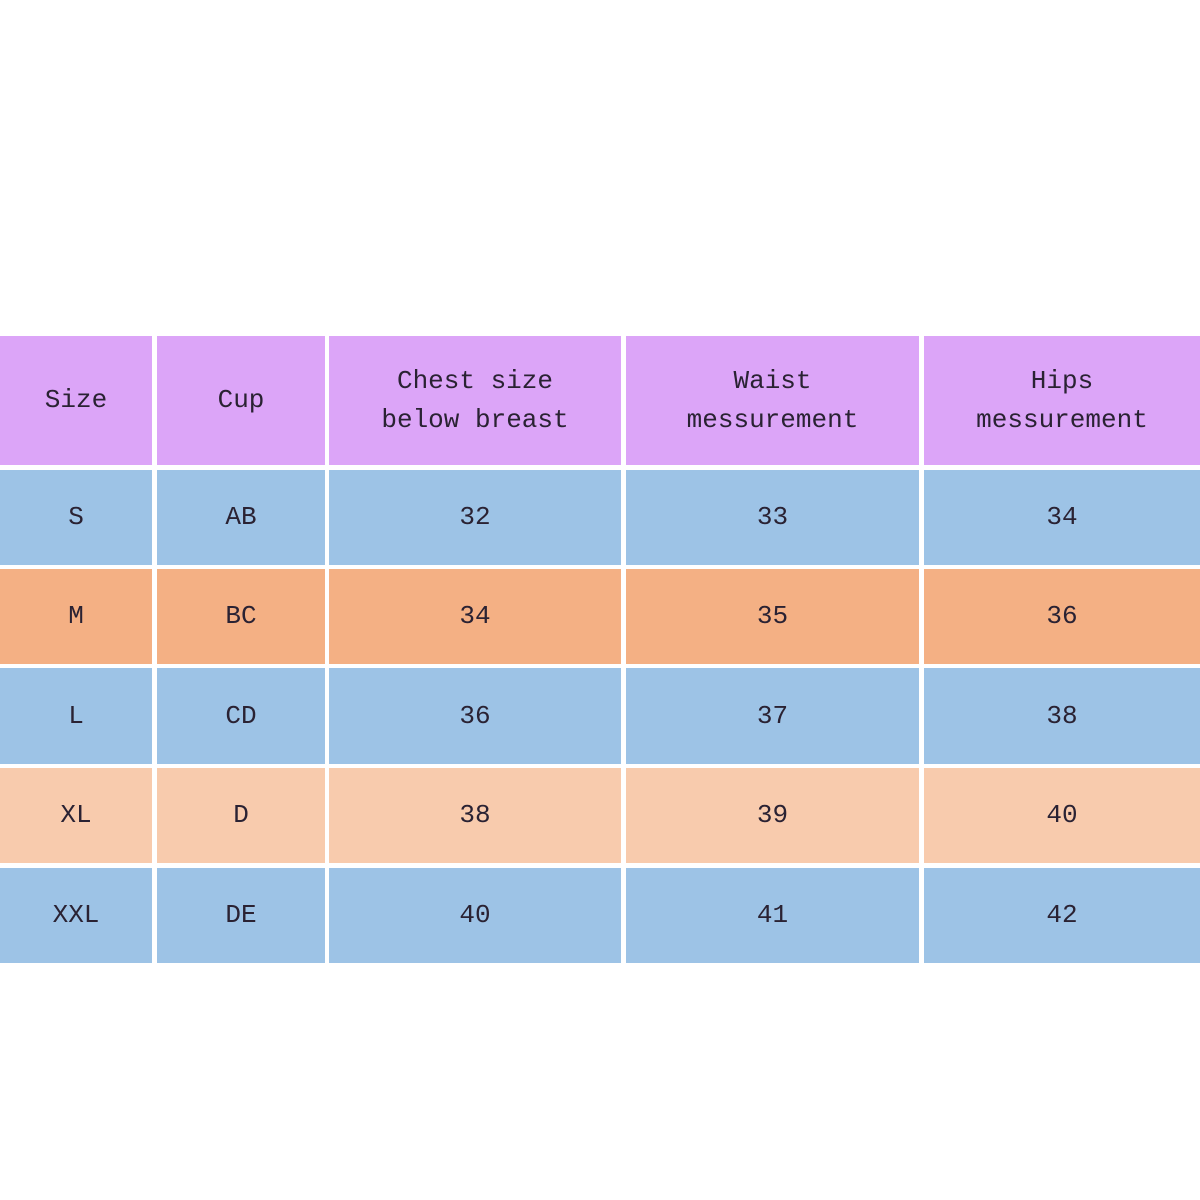  Describe the element at coordinates (772, 400) in the screenshot. I see `header-cell-waist: Waist messurement` at that location.